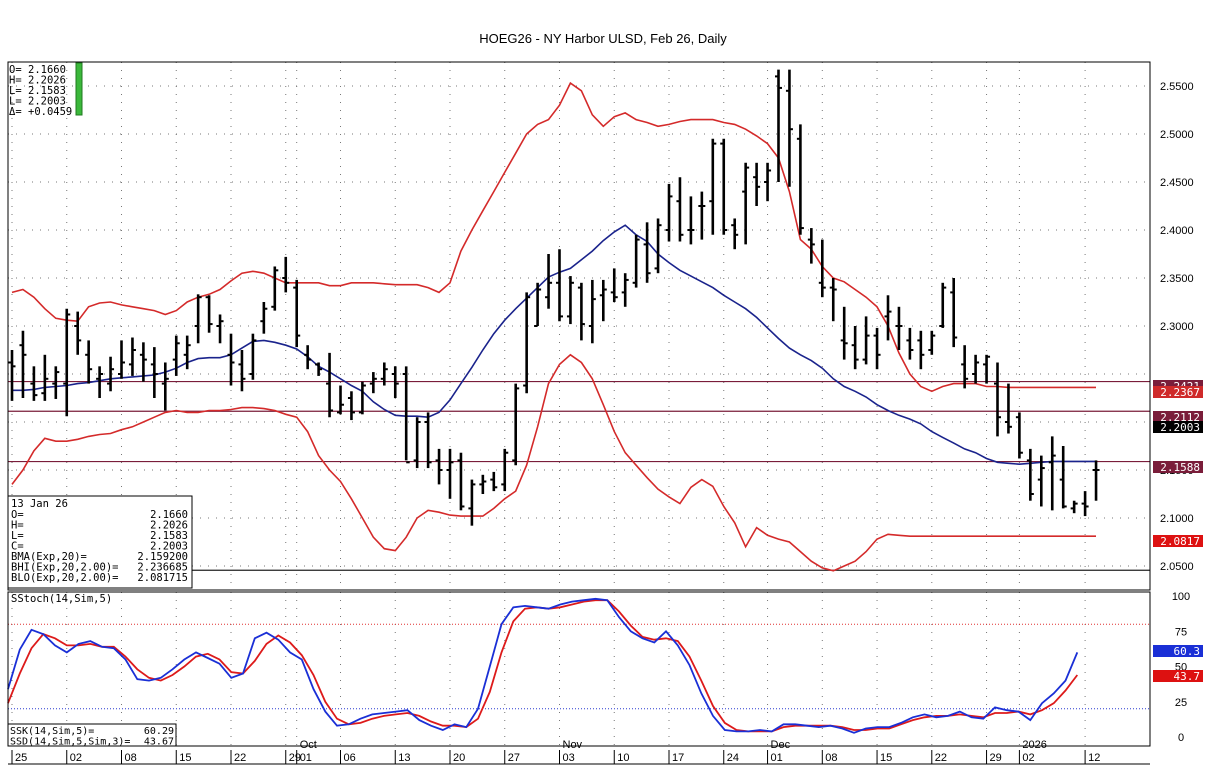 This screenshot has width=1207, height=770. Describe the element at coordinates (1094, 758) in the screenshot. I see `date-tick-label: 12` at that location.